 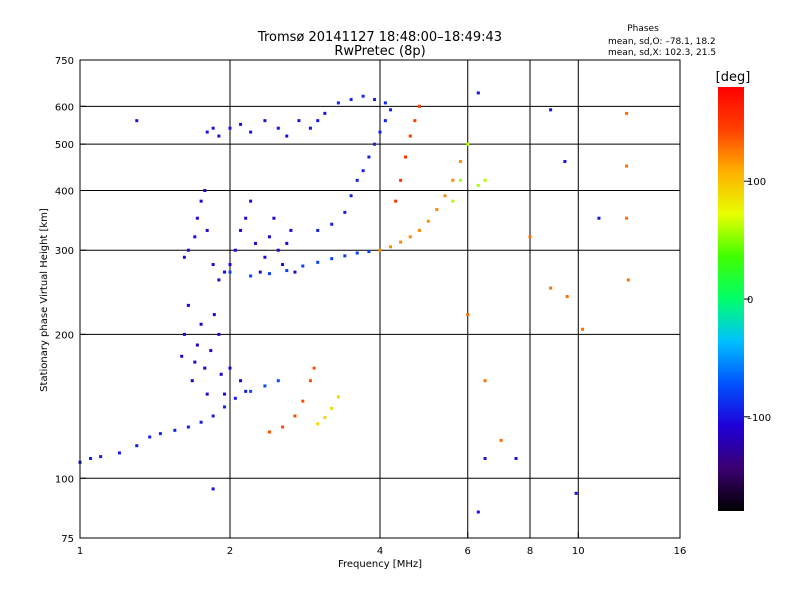 I want to click on chart-title-line2: RwPretec (8p), so click(x=379, y=51).